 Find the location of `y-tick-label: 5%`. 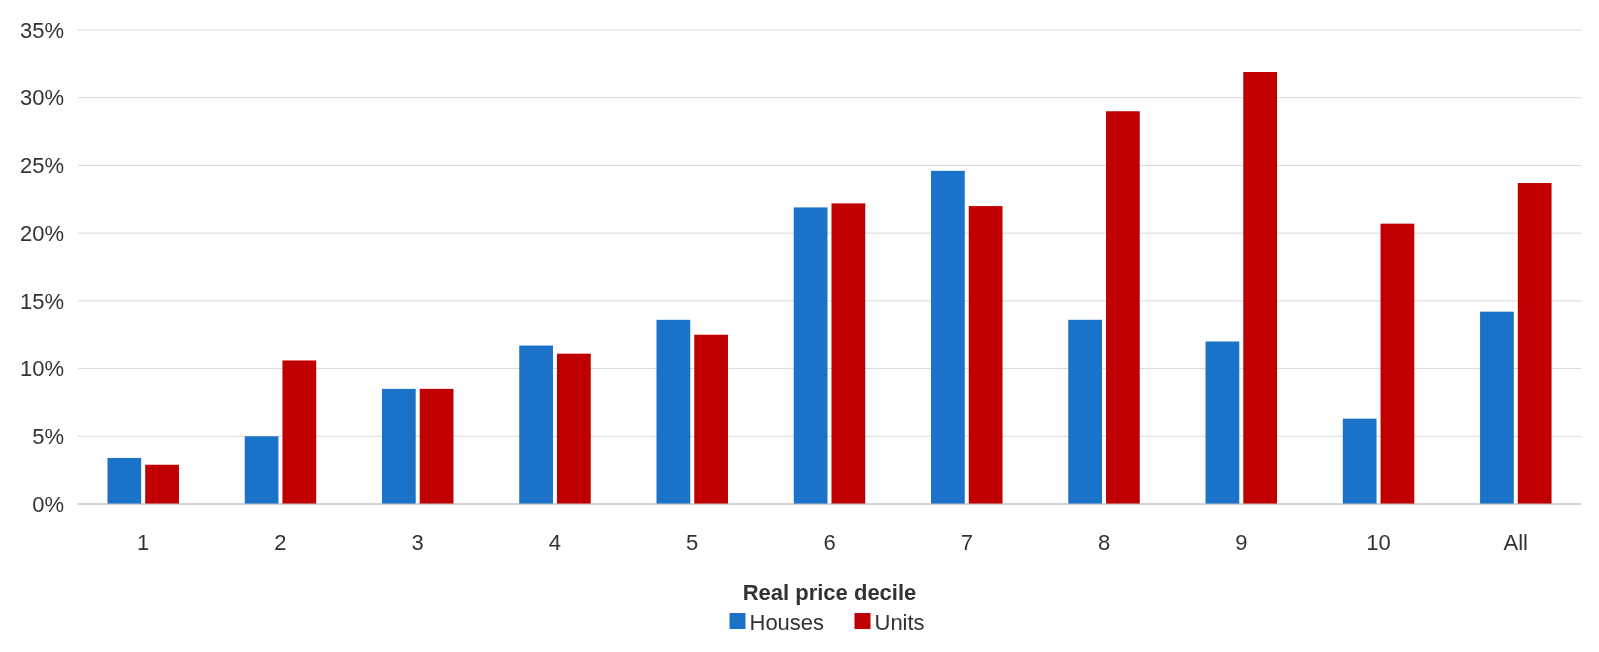

y-tick-label: 5% is located at coordinates (48, 436).